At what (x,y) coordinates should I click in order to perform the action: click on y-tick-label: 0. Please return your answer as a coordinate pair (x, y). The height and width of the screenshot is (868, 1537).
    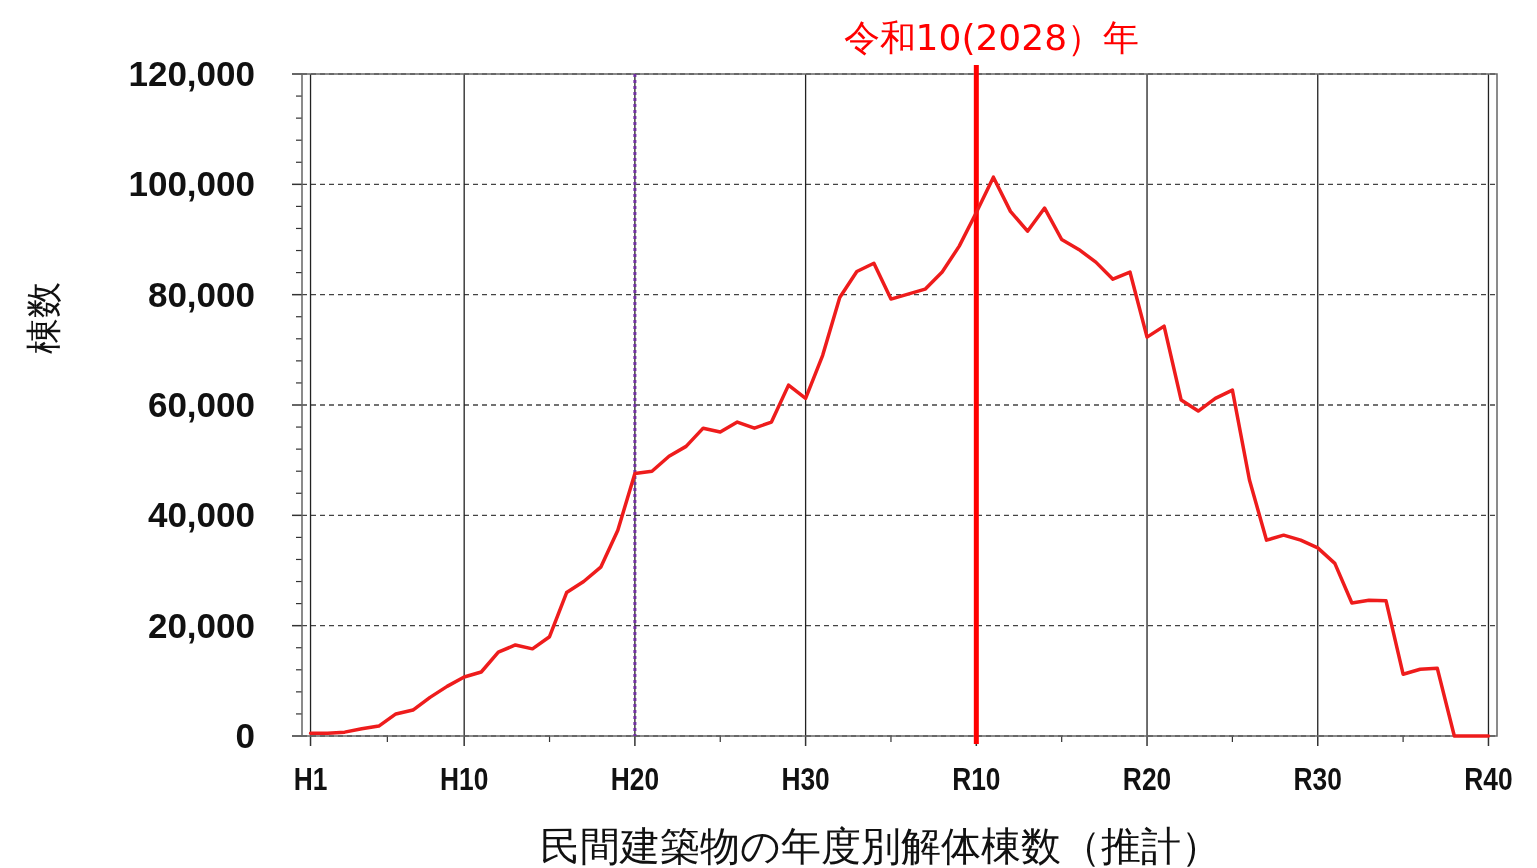
    Looking at the image, I should click on (245, 735).